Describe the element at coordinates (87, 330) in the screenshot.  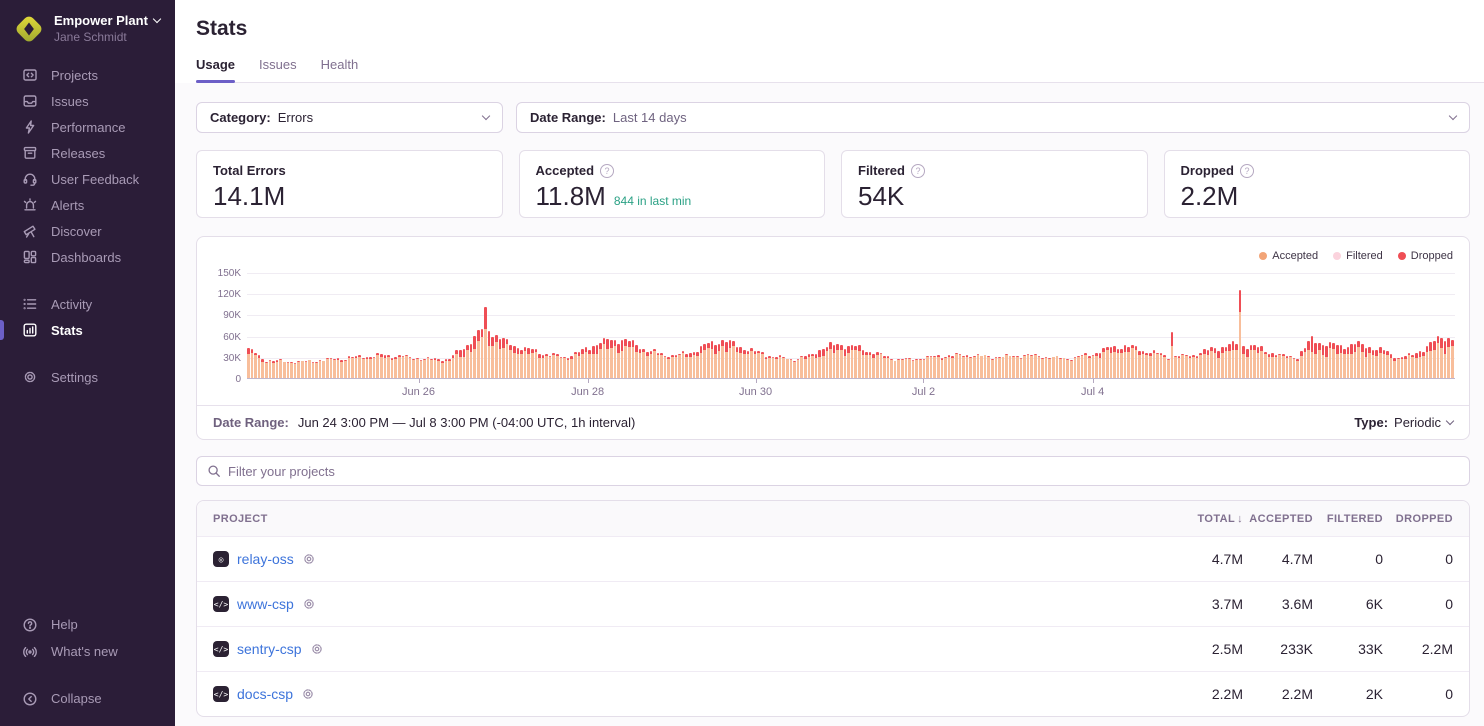
I see `sidebar-item-stats: Stats` at that location.